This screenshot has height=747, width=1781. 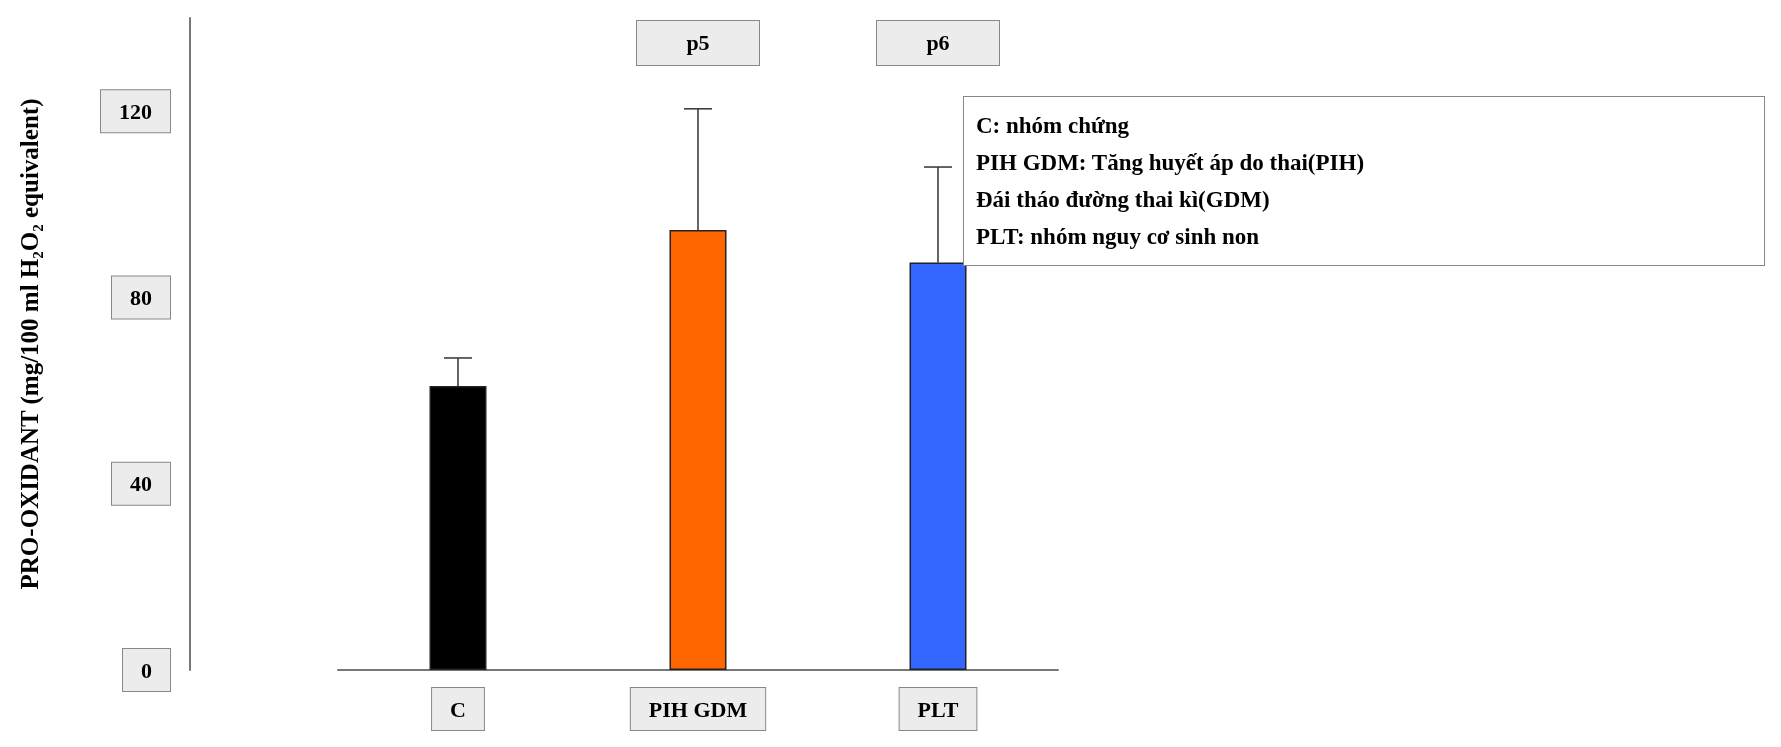 I want to click on note-box: C: nhóm chứng PIH GDM: Tăng huyết áp do thai(PIH) Đái tháo đường thai kì(GDM) PLT: nhóm nguy cơ sinh non, so click(x=1364, y=181).